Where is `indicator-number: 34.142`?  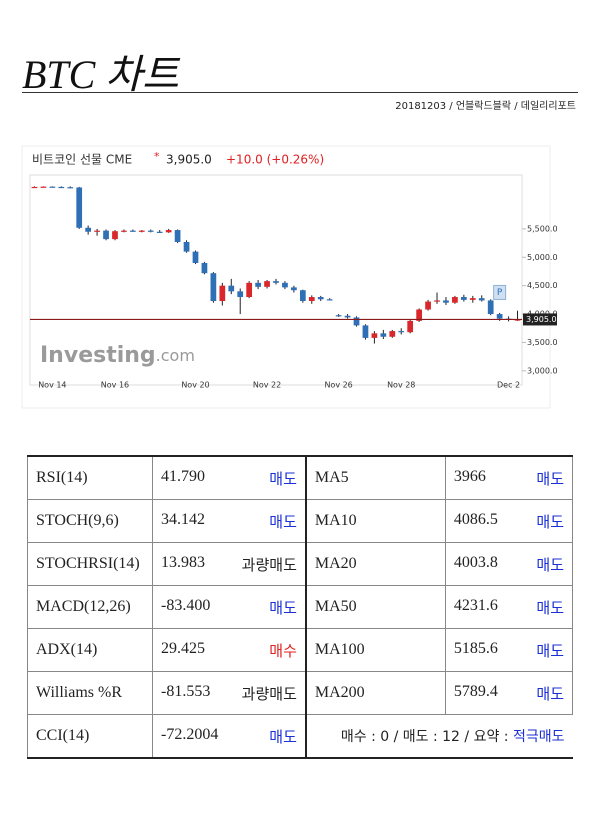
indicator-number: 34.142 is located at coordinates (183, 519).